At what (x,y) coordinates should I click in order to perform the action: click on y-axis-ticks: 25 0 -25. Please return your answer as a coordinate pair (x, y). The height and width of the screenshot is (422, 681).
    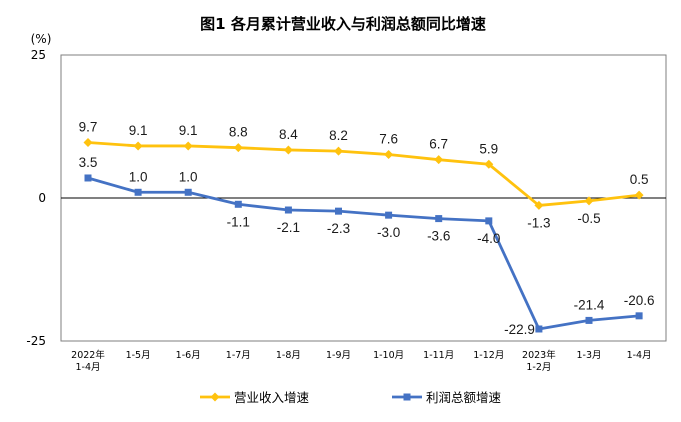
    Looking at the image, I should click on (36, 198).